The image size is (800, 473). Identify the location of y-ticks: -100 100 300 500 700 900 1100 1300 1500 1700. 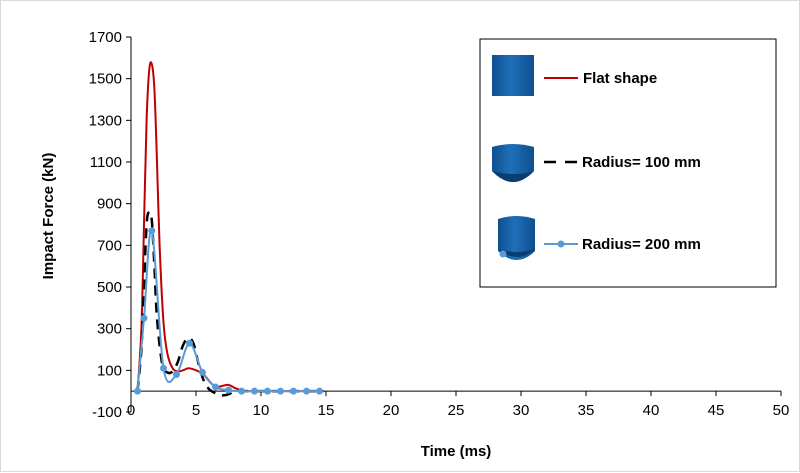
(110, 225).